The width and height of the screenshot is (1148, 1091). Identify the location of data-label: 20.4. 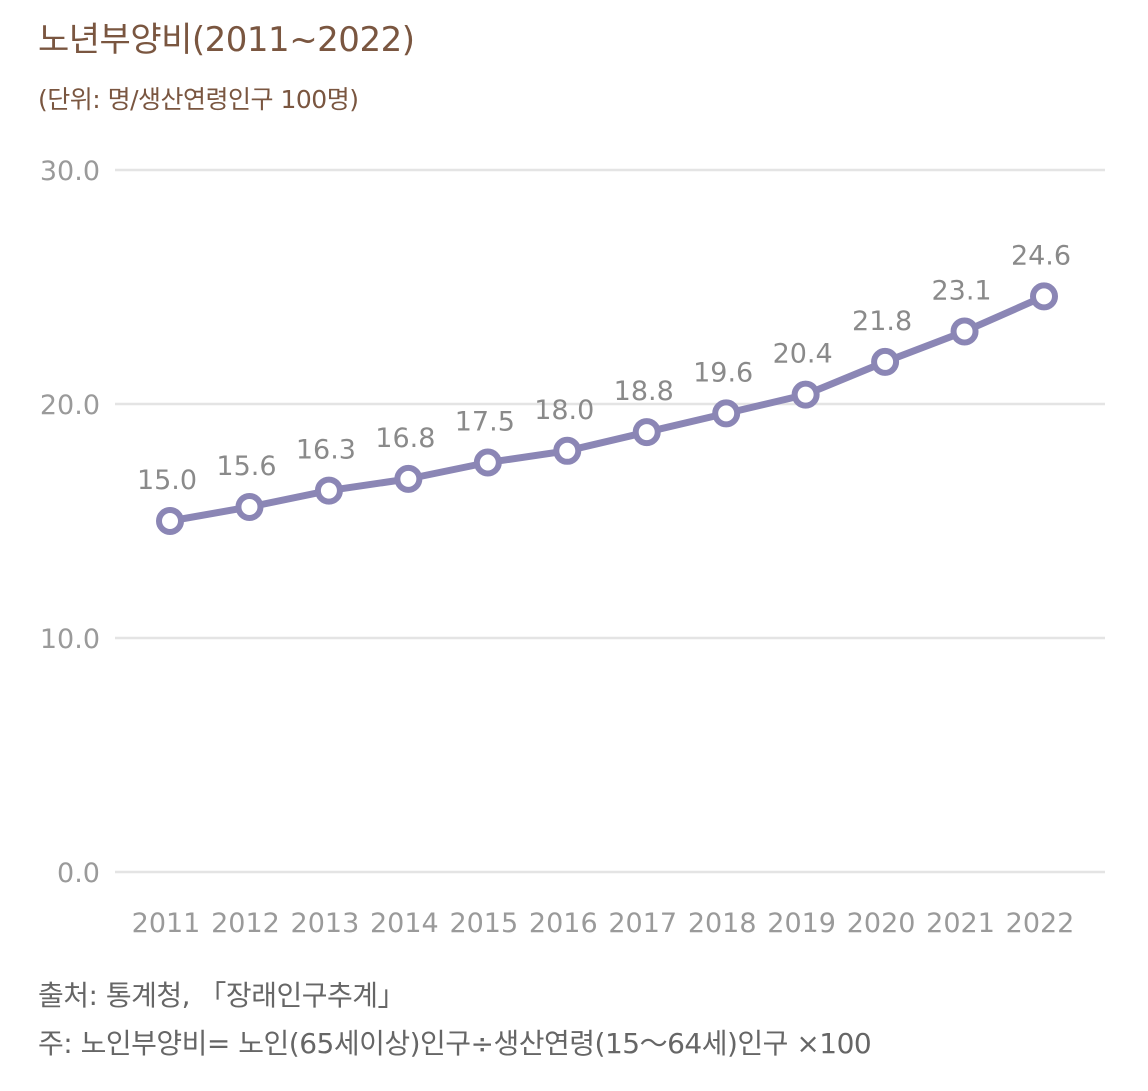
(803, 354).